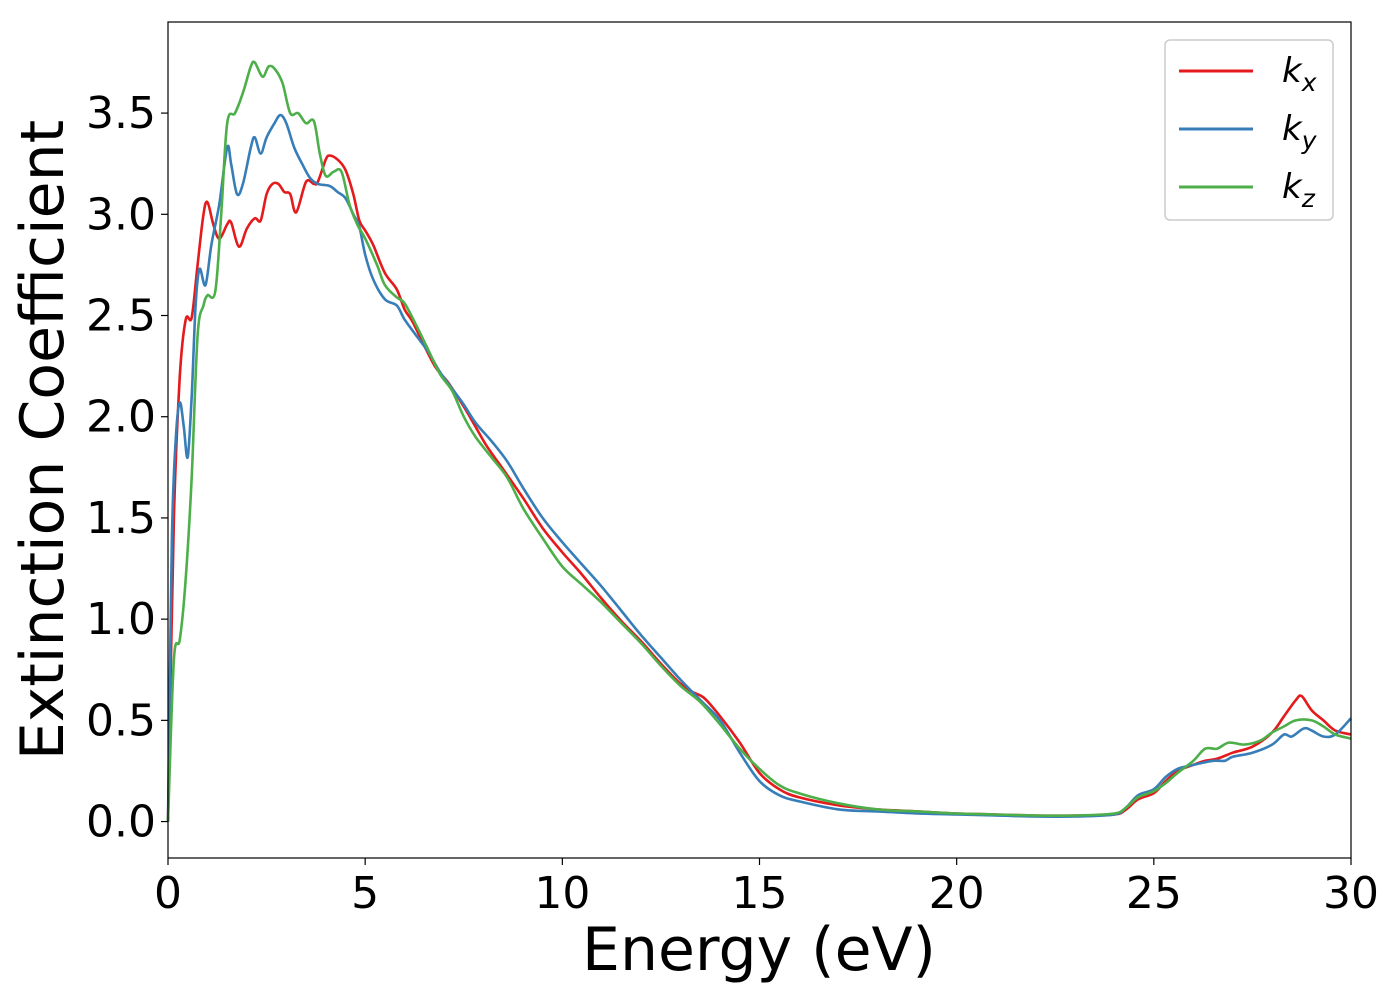  What do you see at coordinates (1300, 132) in the screenshot?
I see `legend-label-ky: ky` at bounding box center [1300, 132].